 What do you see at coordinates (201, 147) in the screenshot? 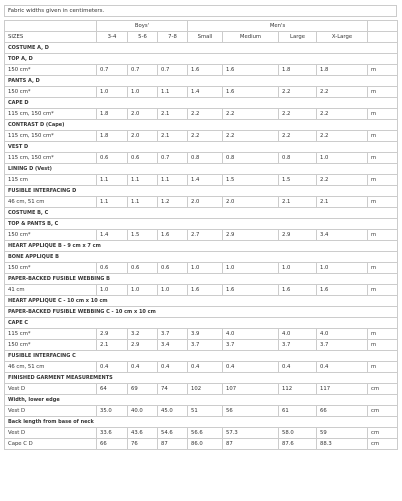
I see `section-row: VEST D` at bounding box center [201, 147].